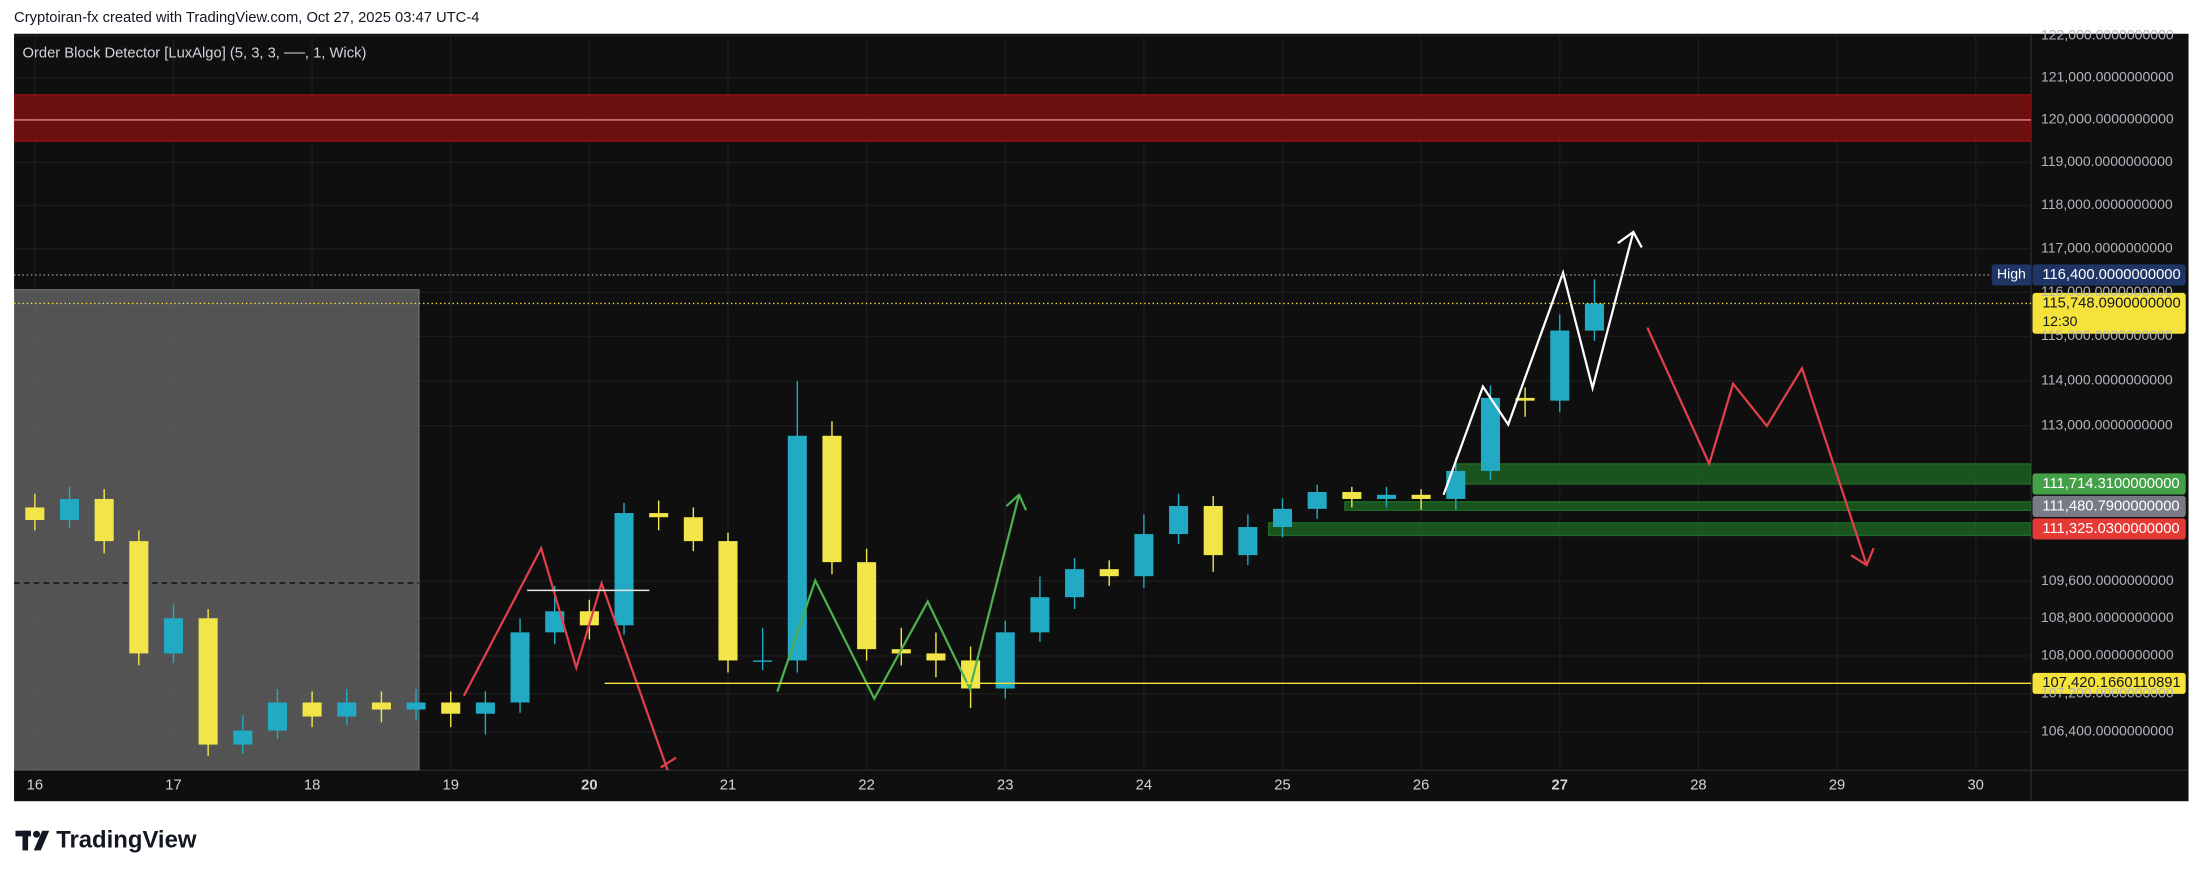  I want to click on x-tick-label: 20, so click(589, 786).